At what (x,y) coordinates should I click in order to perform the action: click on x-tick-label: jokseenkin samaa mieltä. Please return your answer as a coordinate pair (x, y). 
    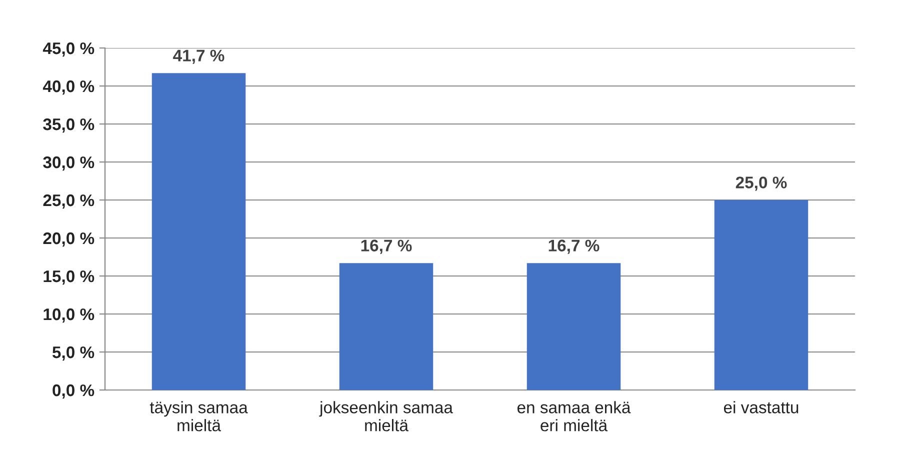
    Looking at the image, I should click on (386, 416).